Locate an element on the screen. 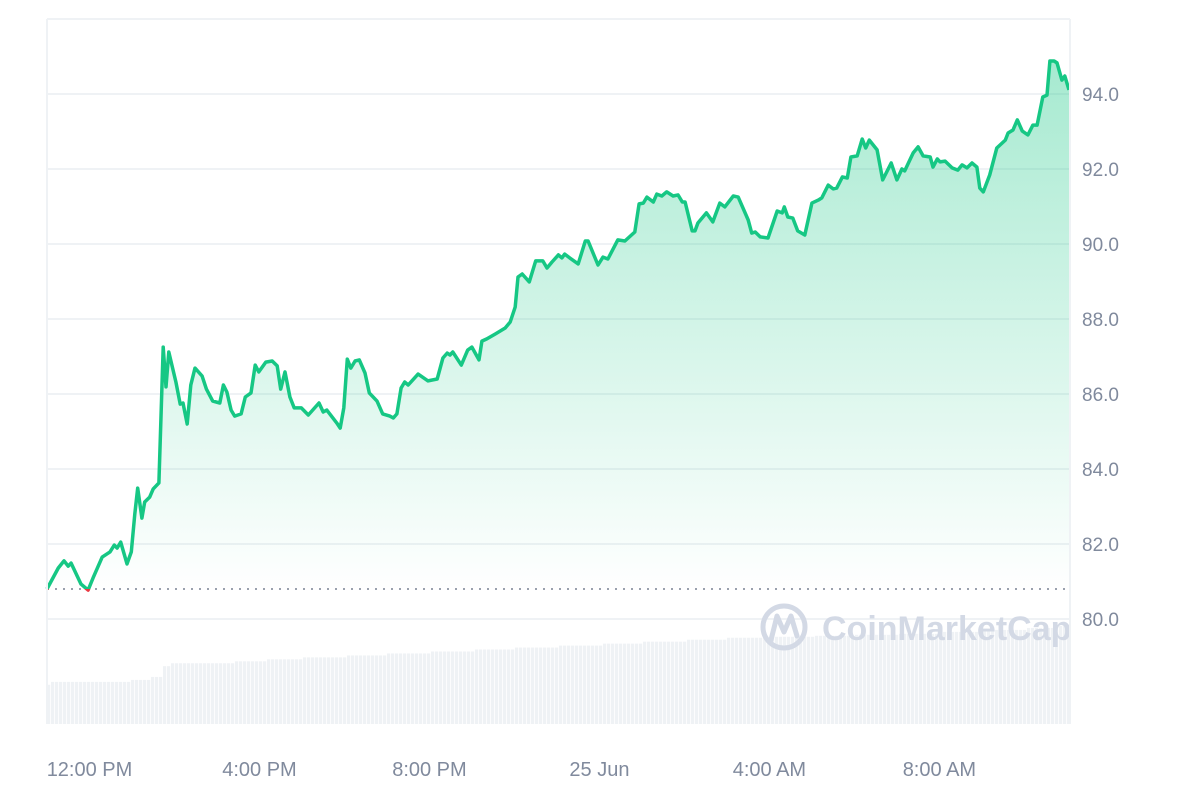 The image size is (1200, 800). y-tick-label: 82.0 is located at coordinates (1100, 545).